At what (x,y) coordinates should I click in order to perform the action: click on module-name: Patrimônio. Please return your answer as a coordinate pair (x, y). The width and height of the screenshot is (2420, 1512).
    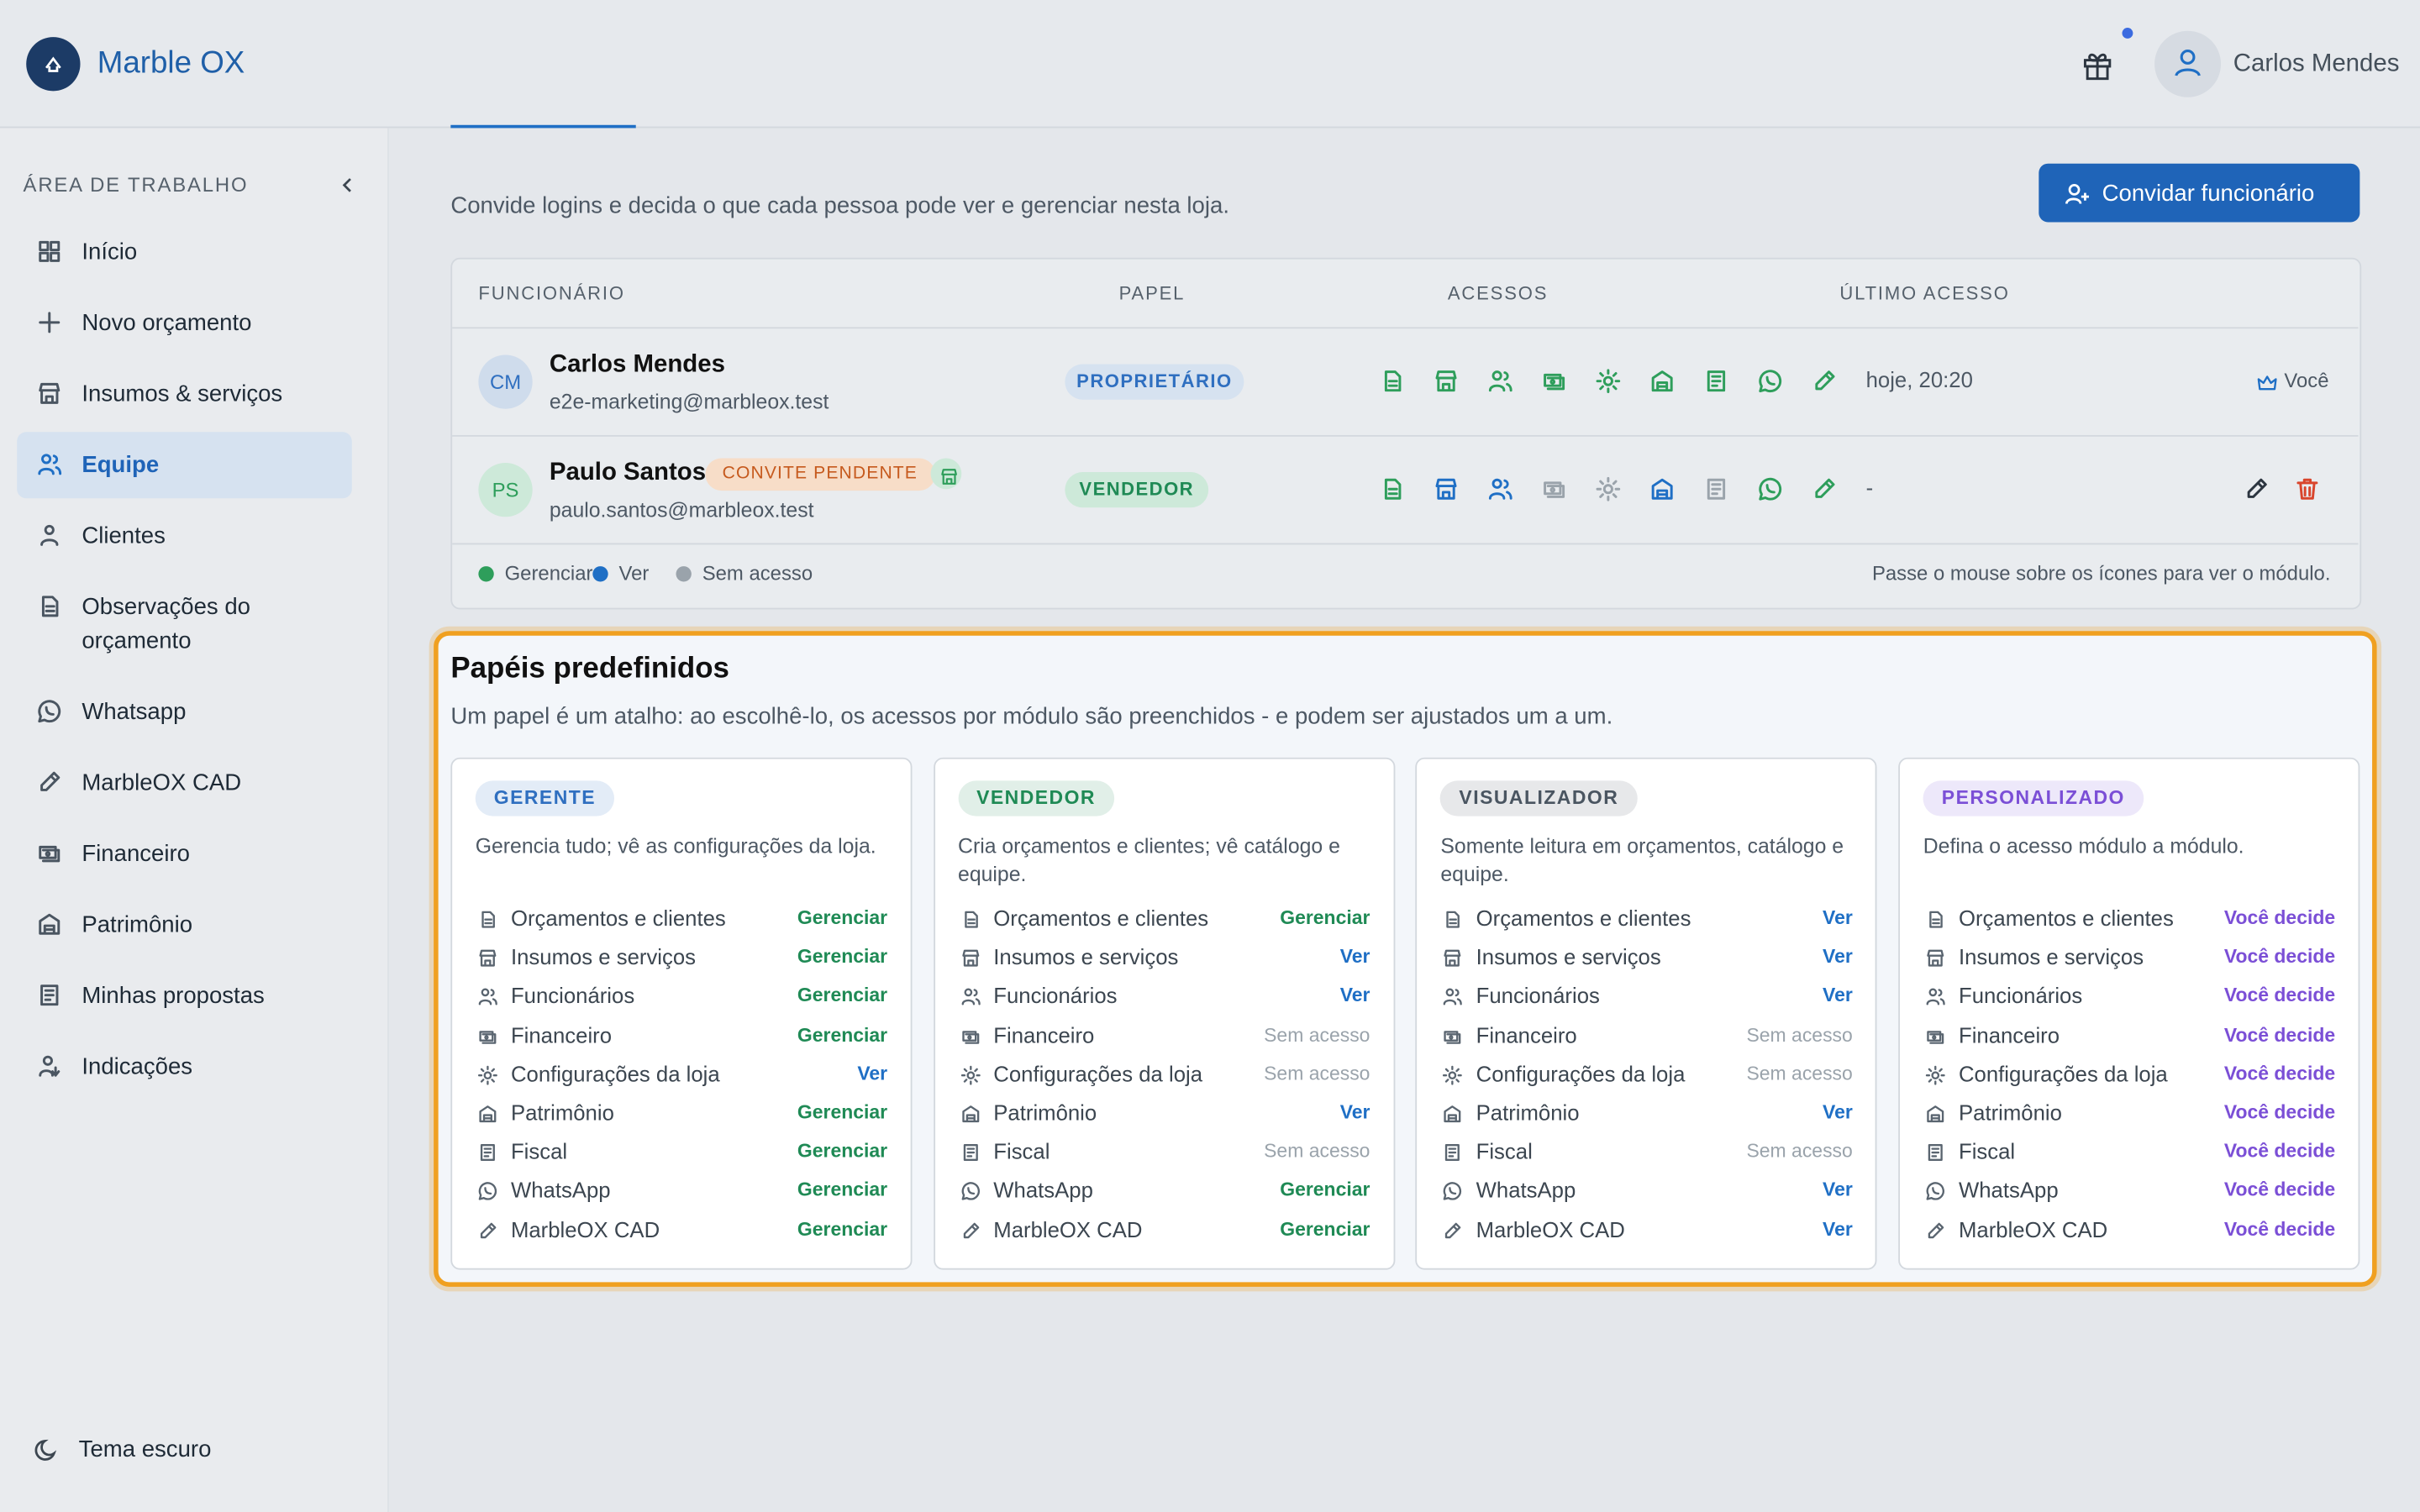
    Looking at the image, I should click on (1528, 1112).